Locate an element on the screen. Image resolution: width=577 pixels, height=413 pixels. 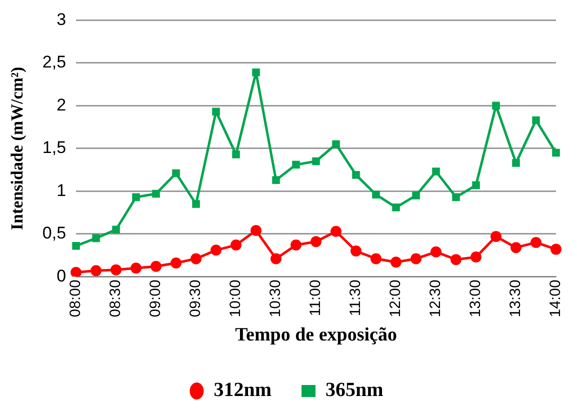
y-tick-label: 2,5 is located at coordinates (54, 62).